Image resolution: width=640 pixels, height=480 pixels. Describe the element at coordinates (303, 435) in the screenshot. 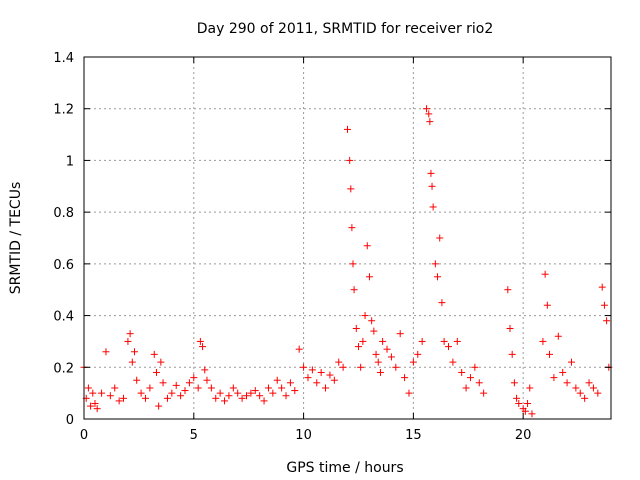

I see `x-tick-label: 10` at that location.